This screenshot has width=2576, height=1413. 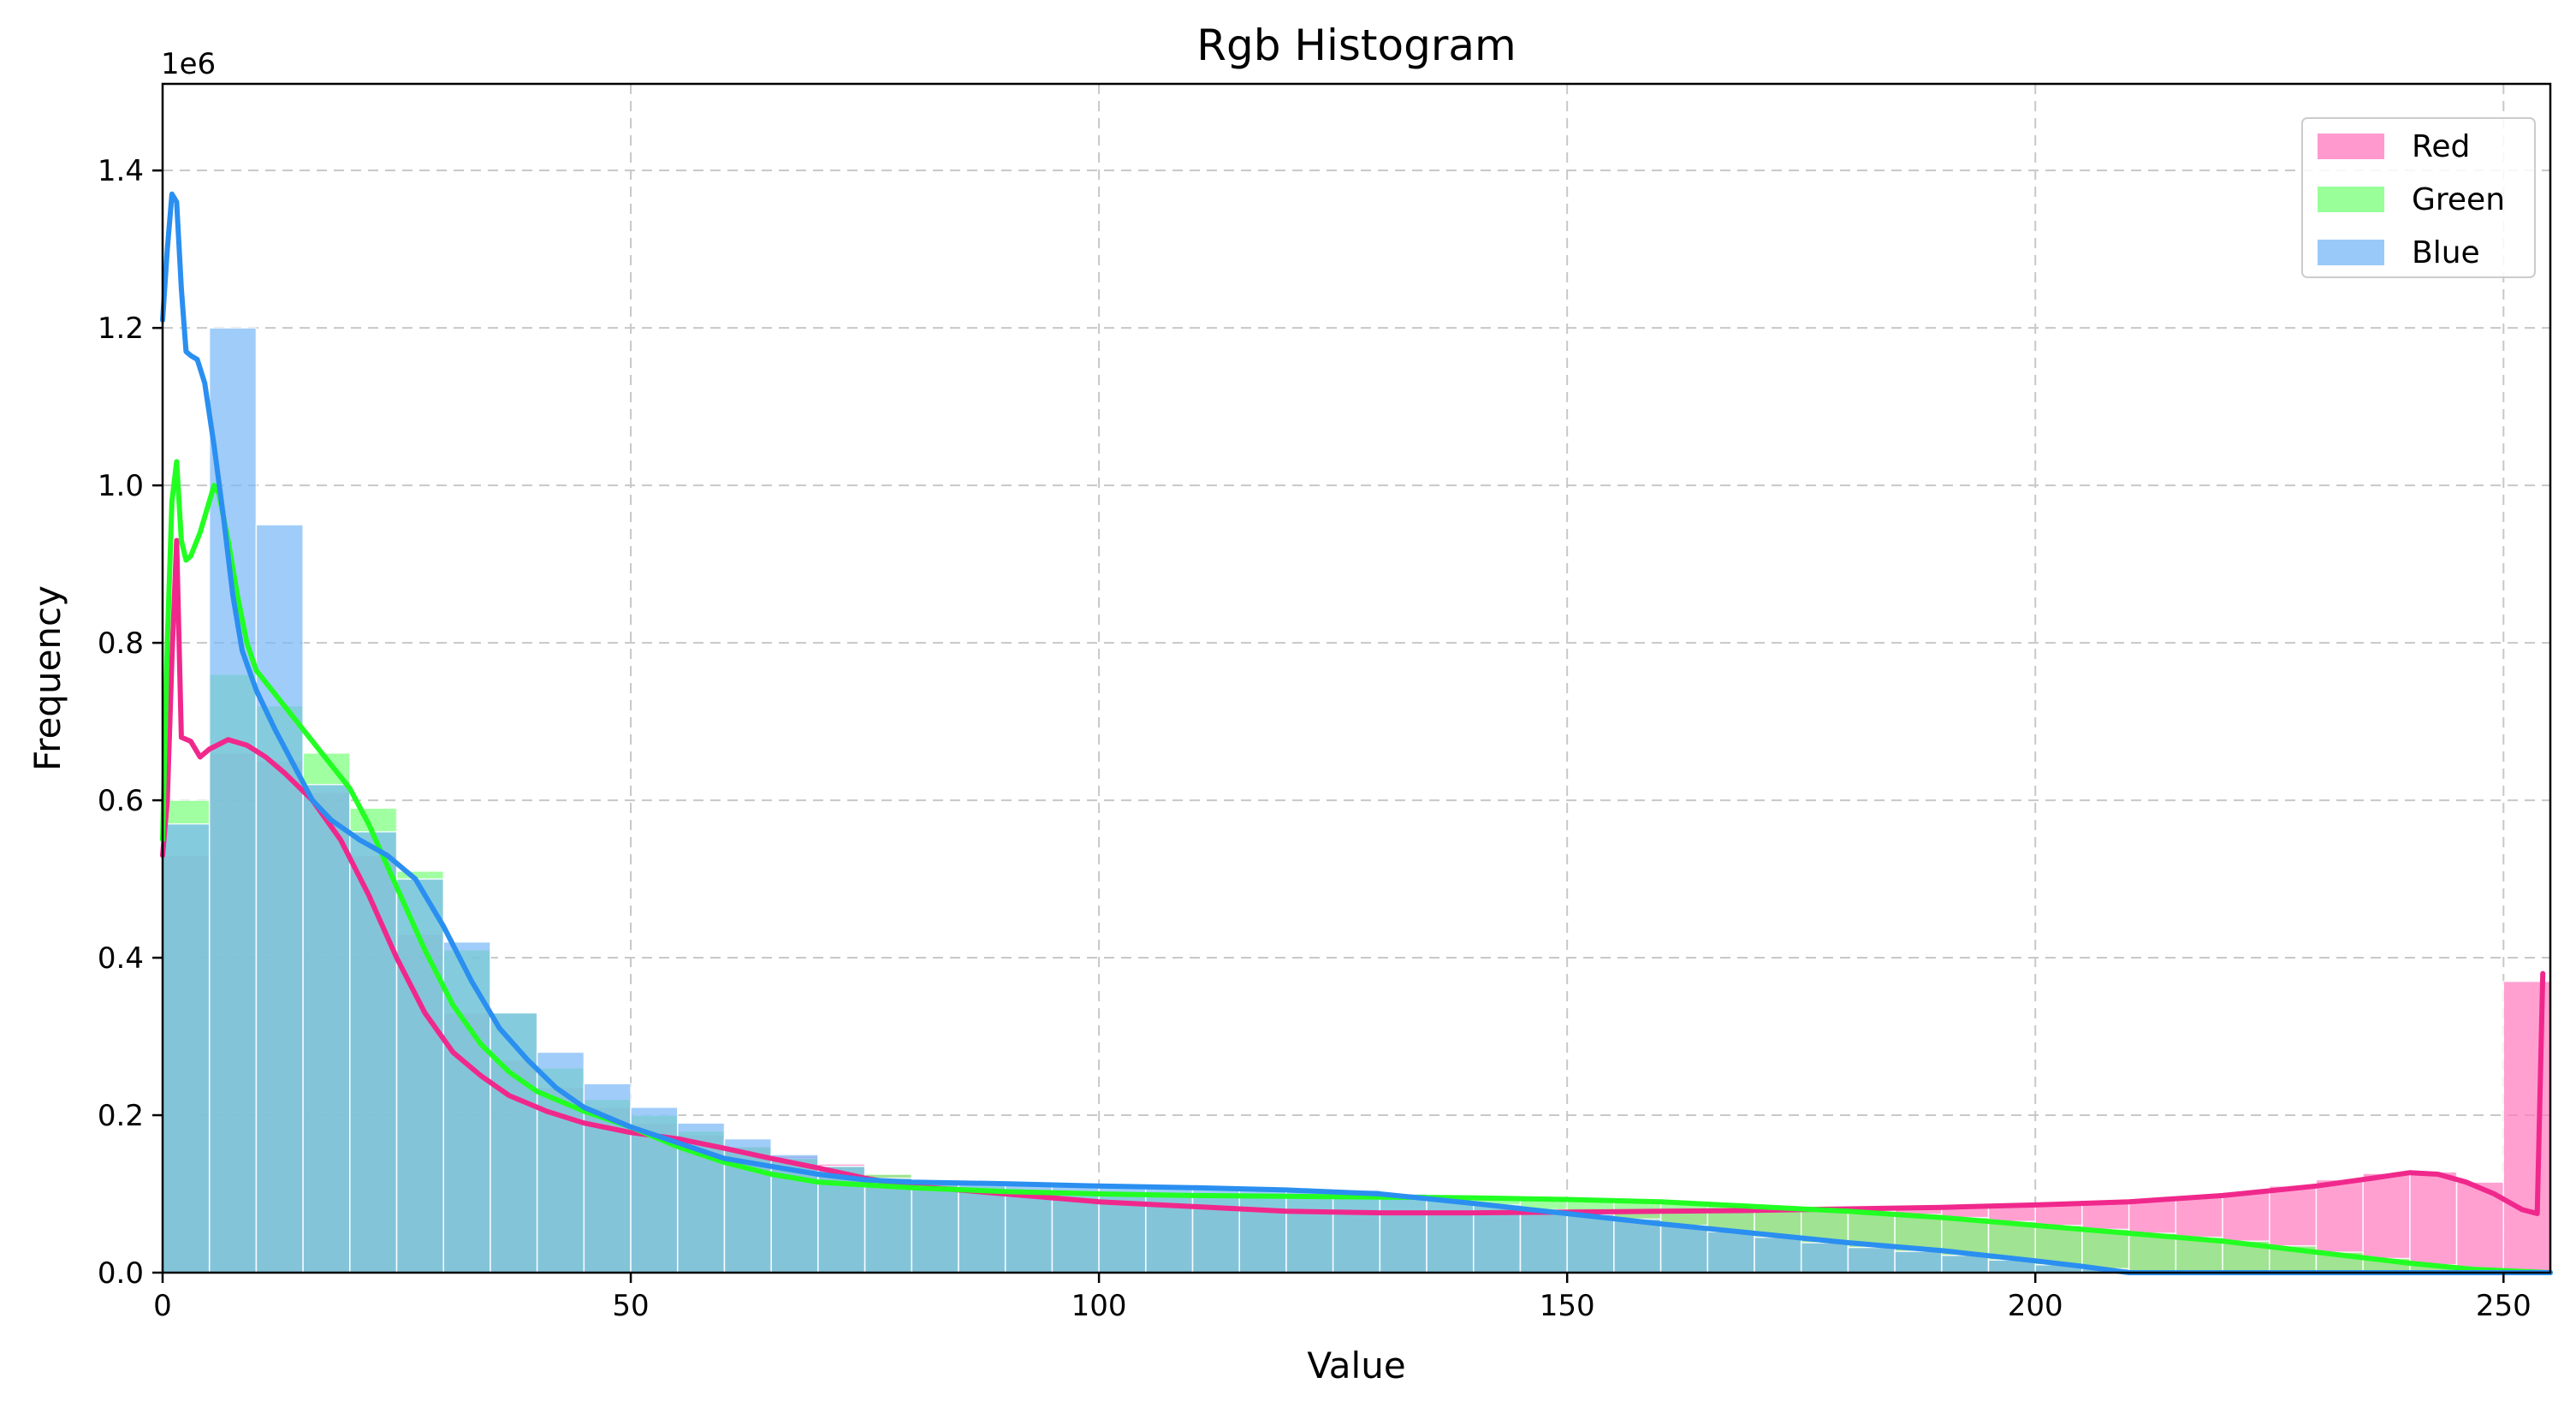 I want to click on y-tick-label: 1.0, so click(x=121, y=486).